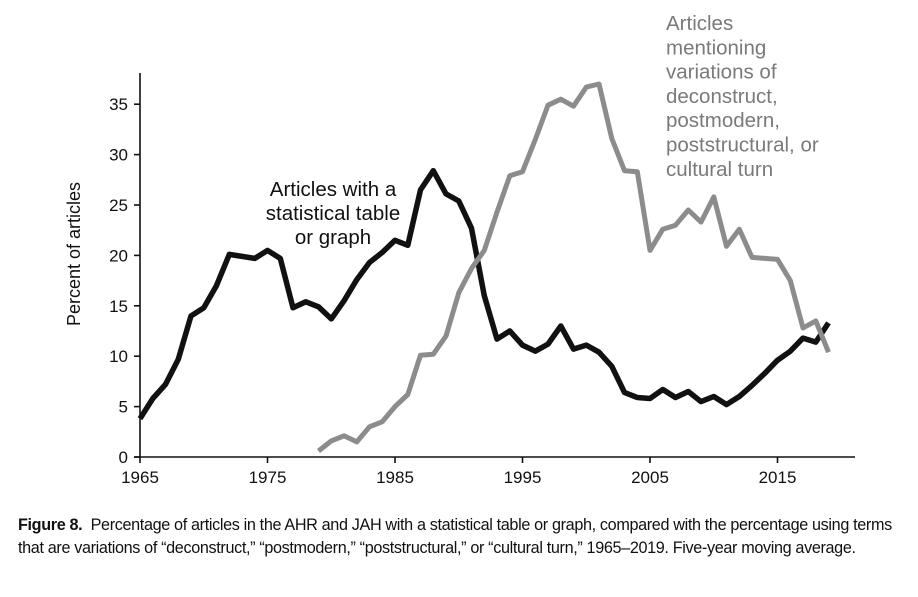 This screenshot has width=918, height=597. Describe the element at coordinates (140, 477) in the screenshot. I see `x-tick-label: 1965` at that location.